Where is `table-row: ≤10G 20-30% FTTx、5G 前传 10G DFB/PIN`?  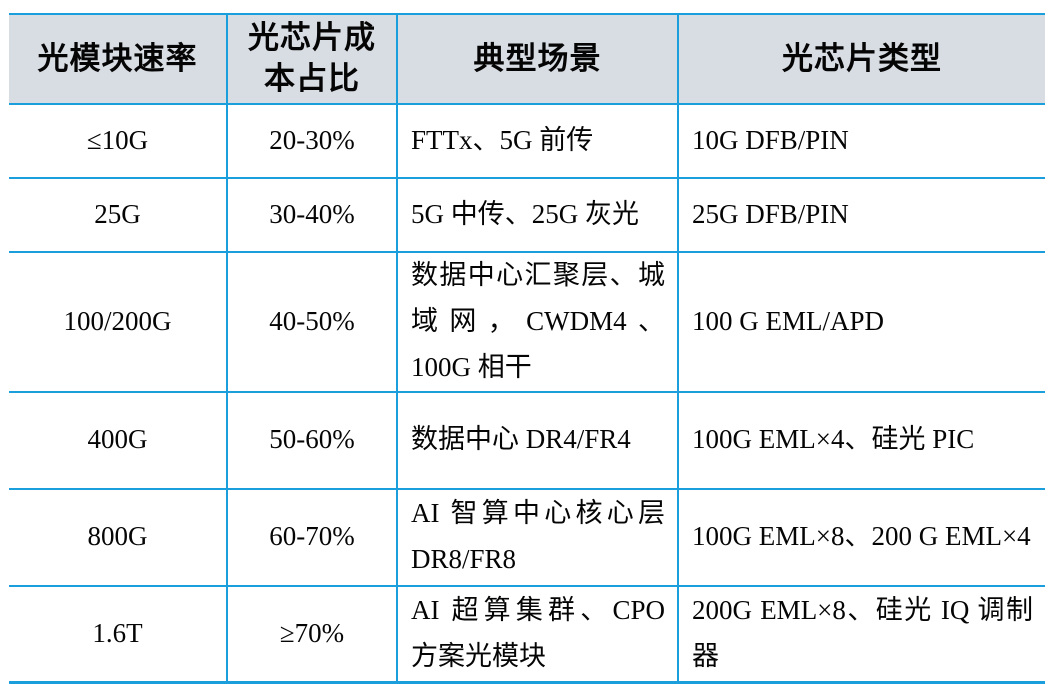
table-row: ≤10G 20-30% FTTx、5G 前传 10G DFB/PIN is located at coordinates (527, 141).